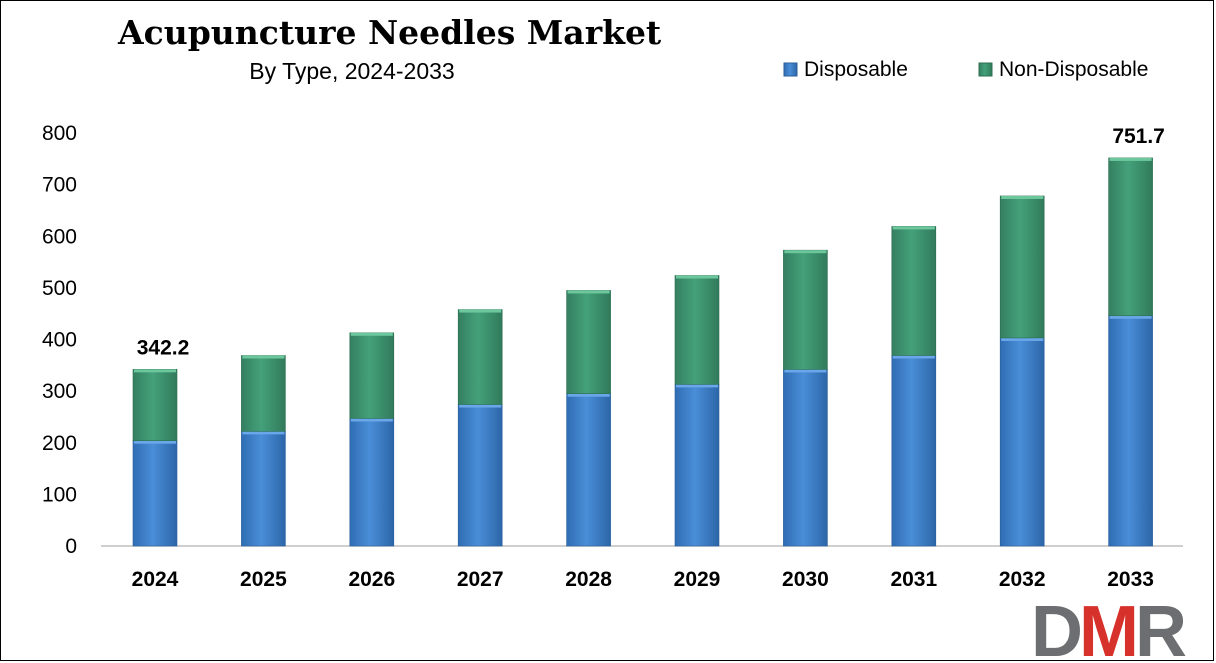 This screenshot has height=663, width=1216. I want to click on bar-non-disposable-2031, so click(914, 291).